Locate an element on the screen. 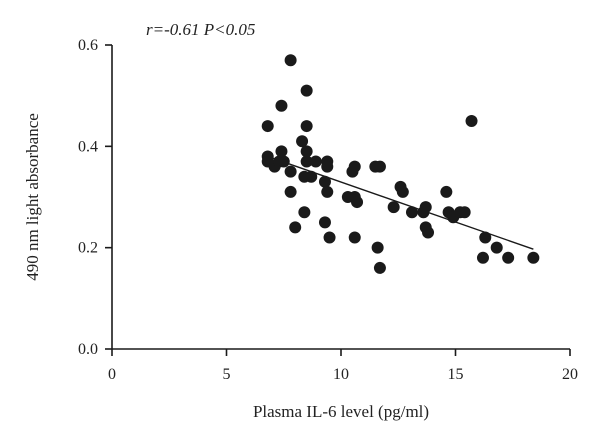  y-tick-label: 0.0 is located at coordinates (88, 349).